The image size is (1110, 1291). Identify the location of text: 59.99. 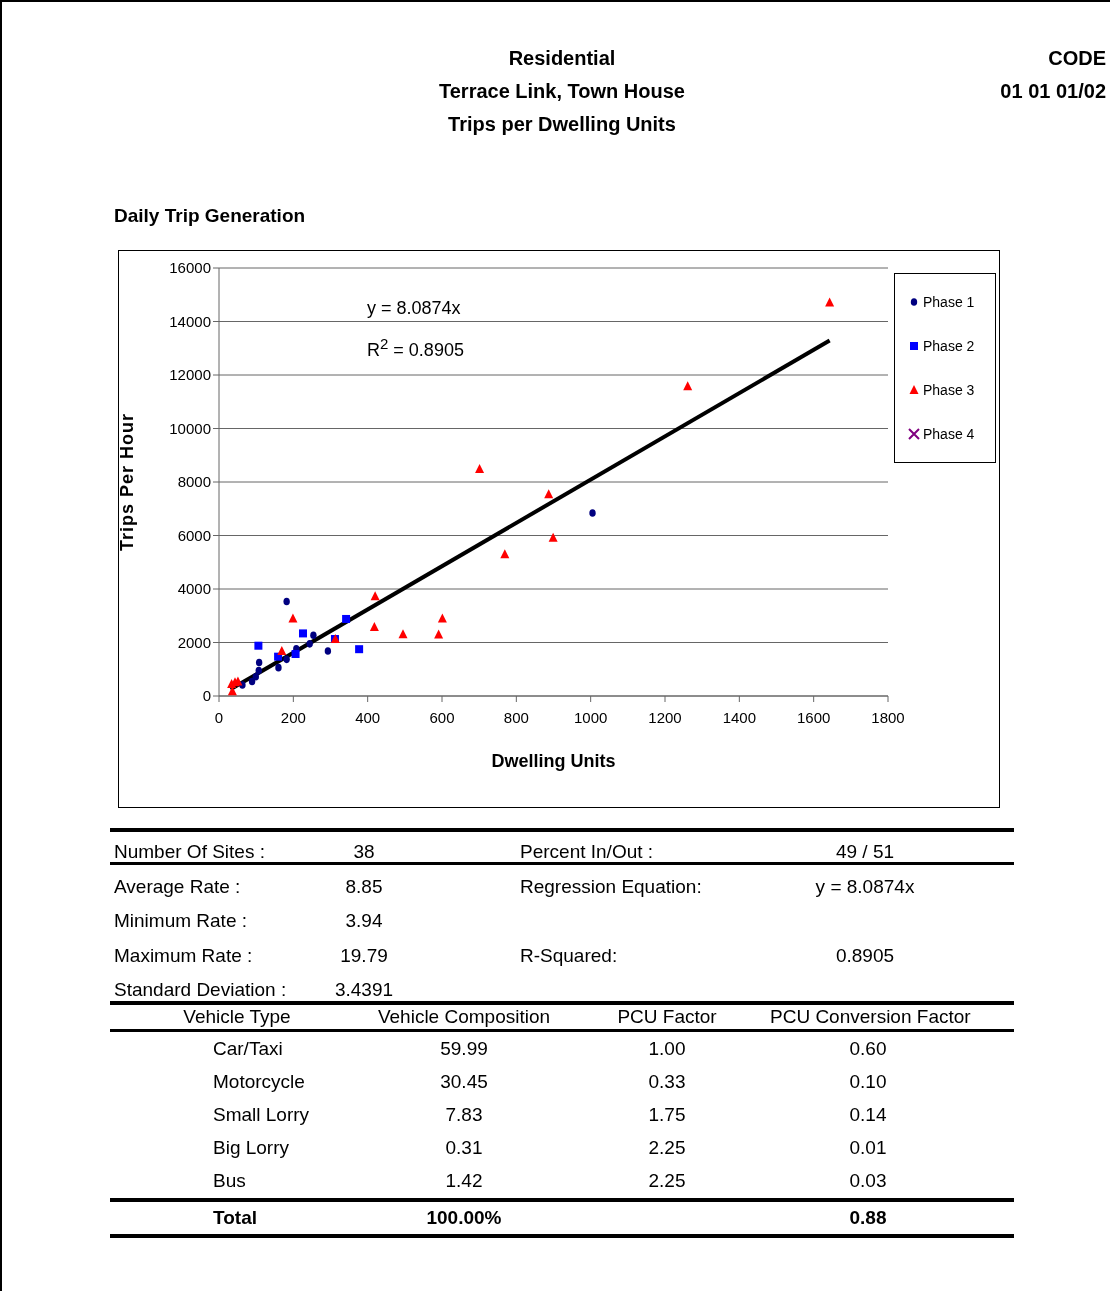
(464, 1048).